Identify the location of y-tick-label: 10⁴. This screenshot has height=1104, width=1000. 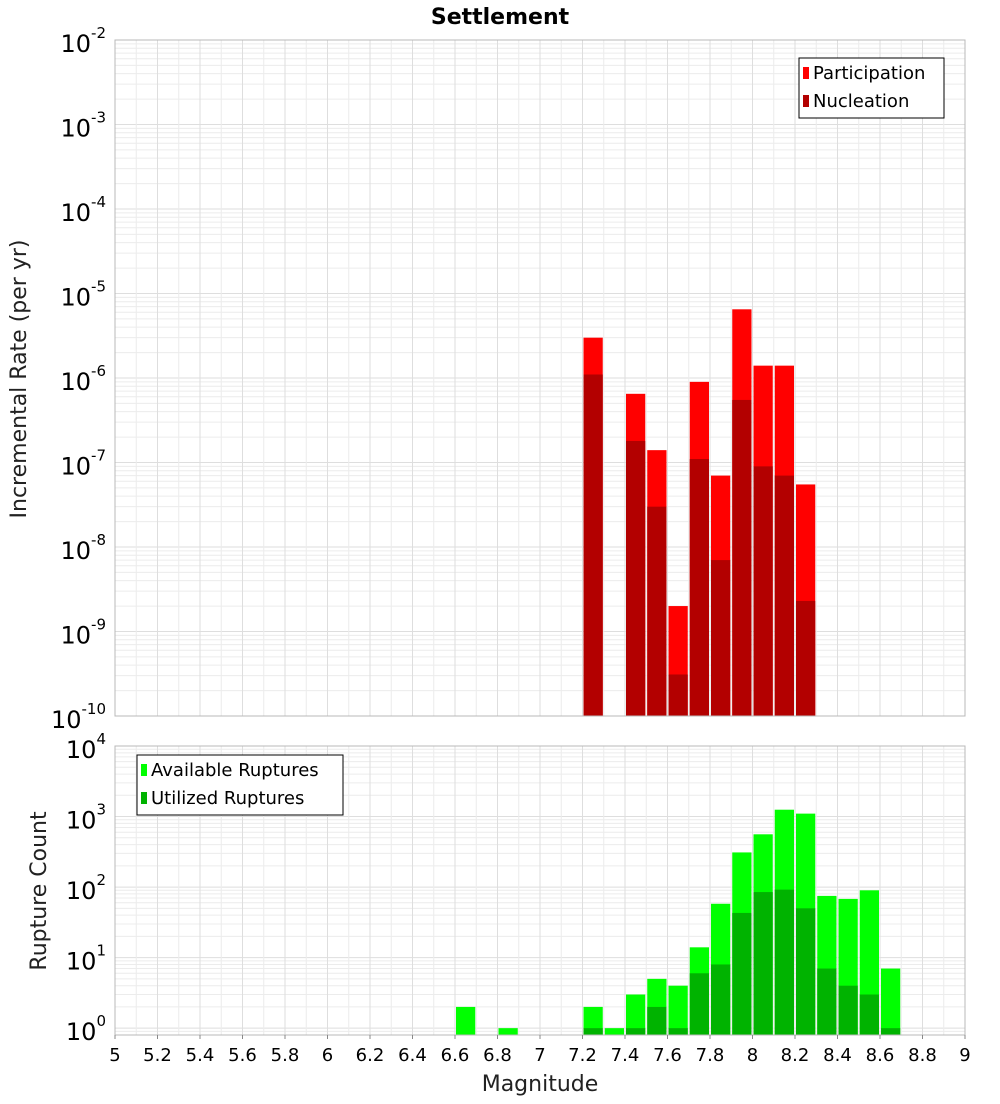
(86, 747).